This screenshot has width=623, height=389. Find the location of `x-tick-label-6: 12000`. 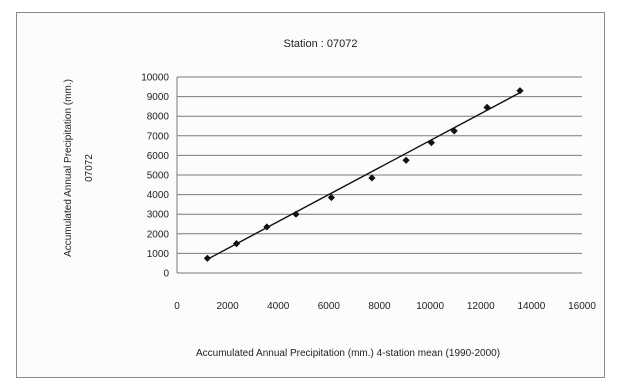

x-tick-label-6: 12000 is located at coordinates (481, 306).